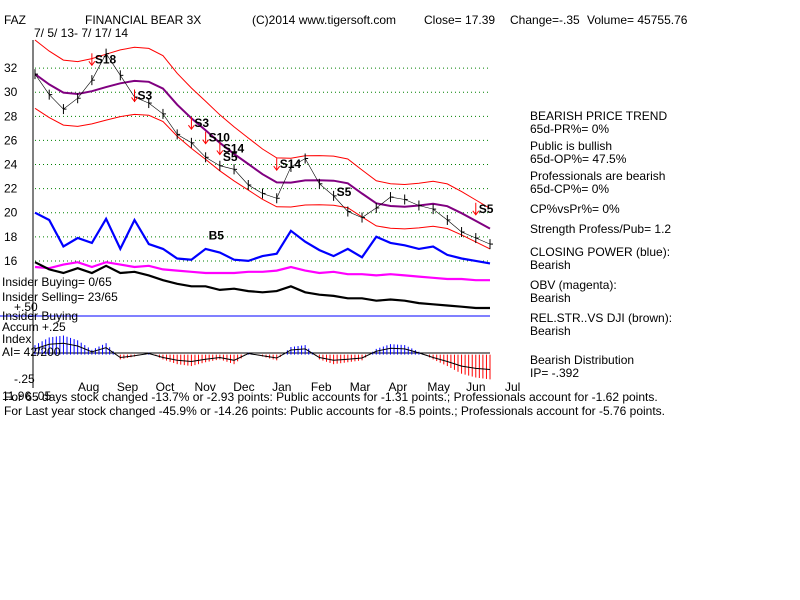 The image size is (800, 600). I want to click on price-tick-label: 28, so click(11, 116).